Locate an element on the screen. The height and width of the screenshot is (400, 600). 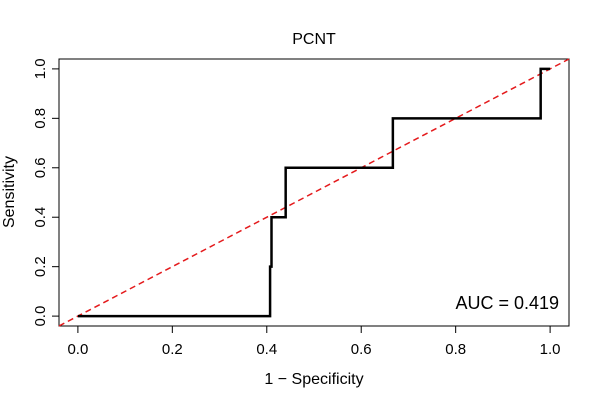
x-tick-label: 1.0 is located at coordinates (550, 349).